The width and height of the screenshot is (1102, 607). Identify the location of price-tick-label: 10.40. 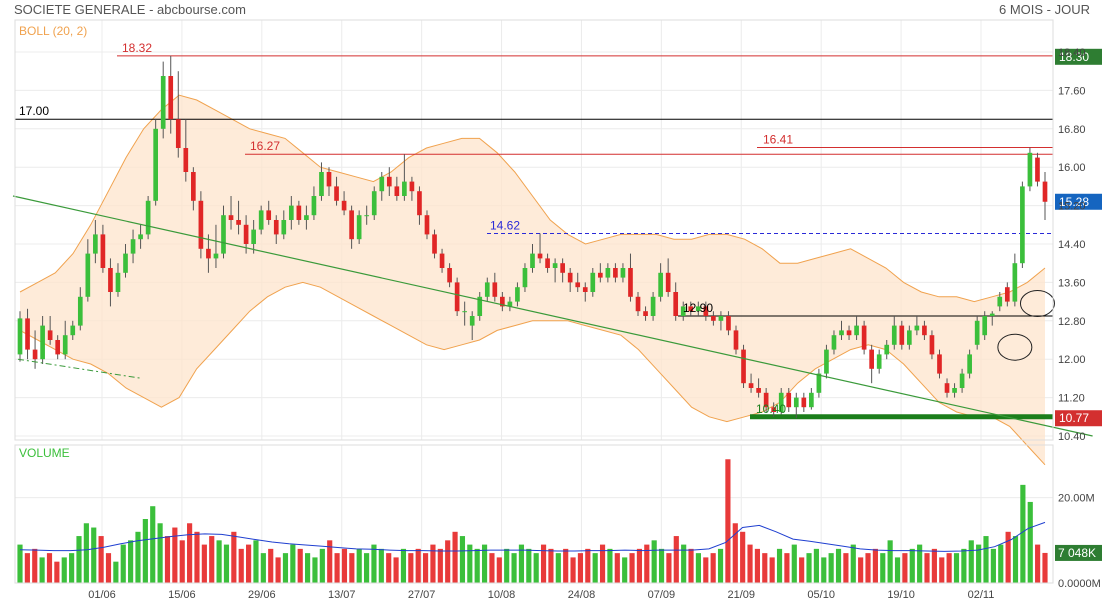
(1072, 437).